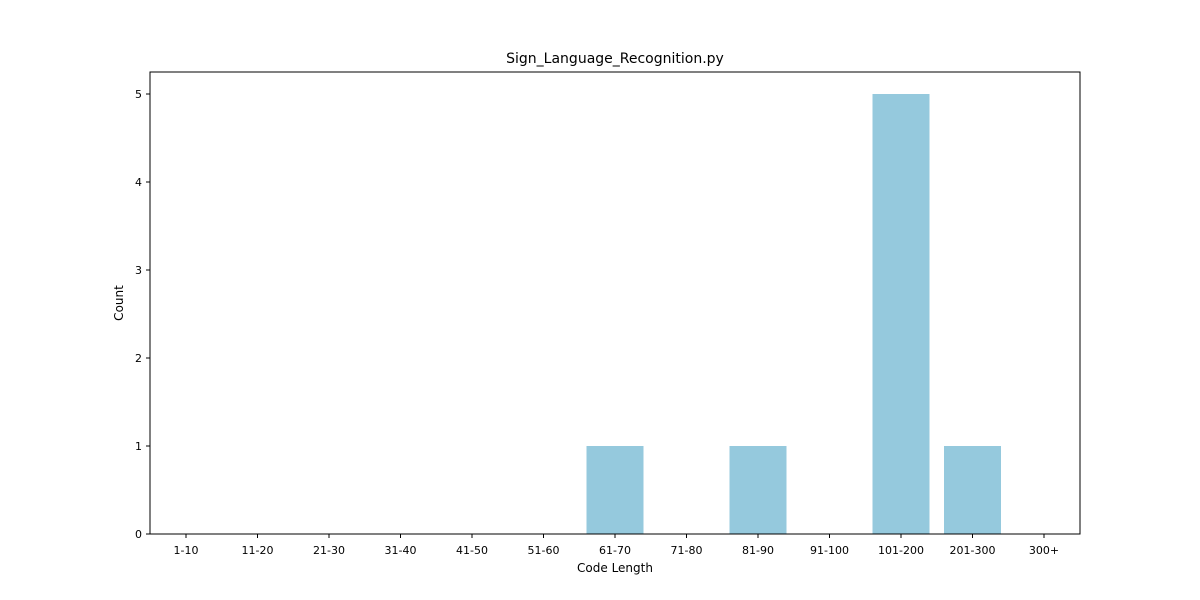  Describe the element at coordinates (138, 534) in the screenshot. I see `y-tick-label: 0` at that location.